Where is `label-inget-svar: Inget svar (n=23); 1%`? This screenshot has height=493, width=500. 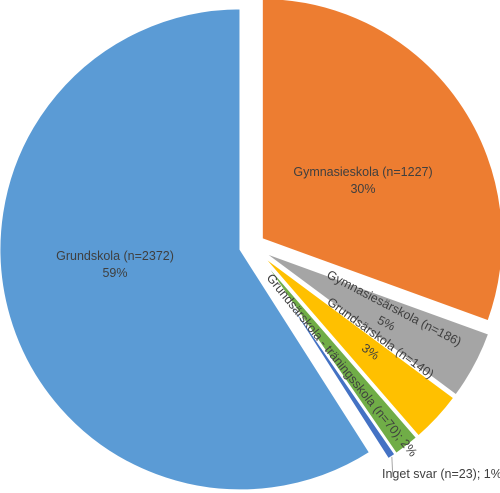
label-inget-svar: Inget svar (n=23); 1% is located at coordinates (441, 474).